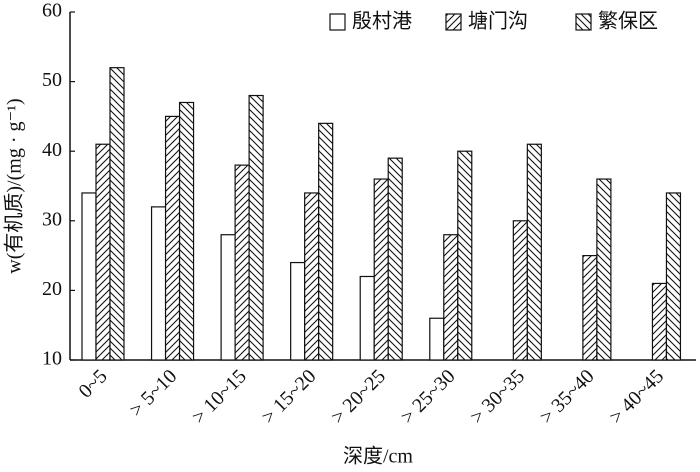 This screenshot has height=472, width=700. I want to click on x-tick-label: 0~5, so click(92, 383).